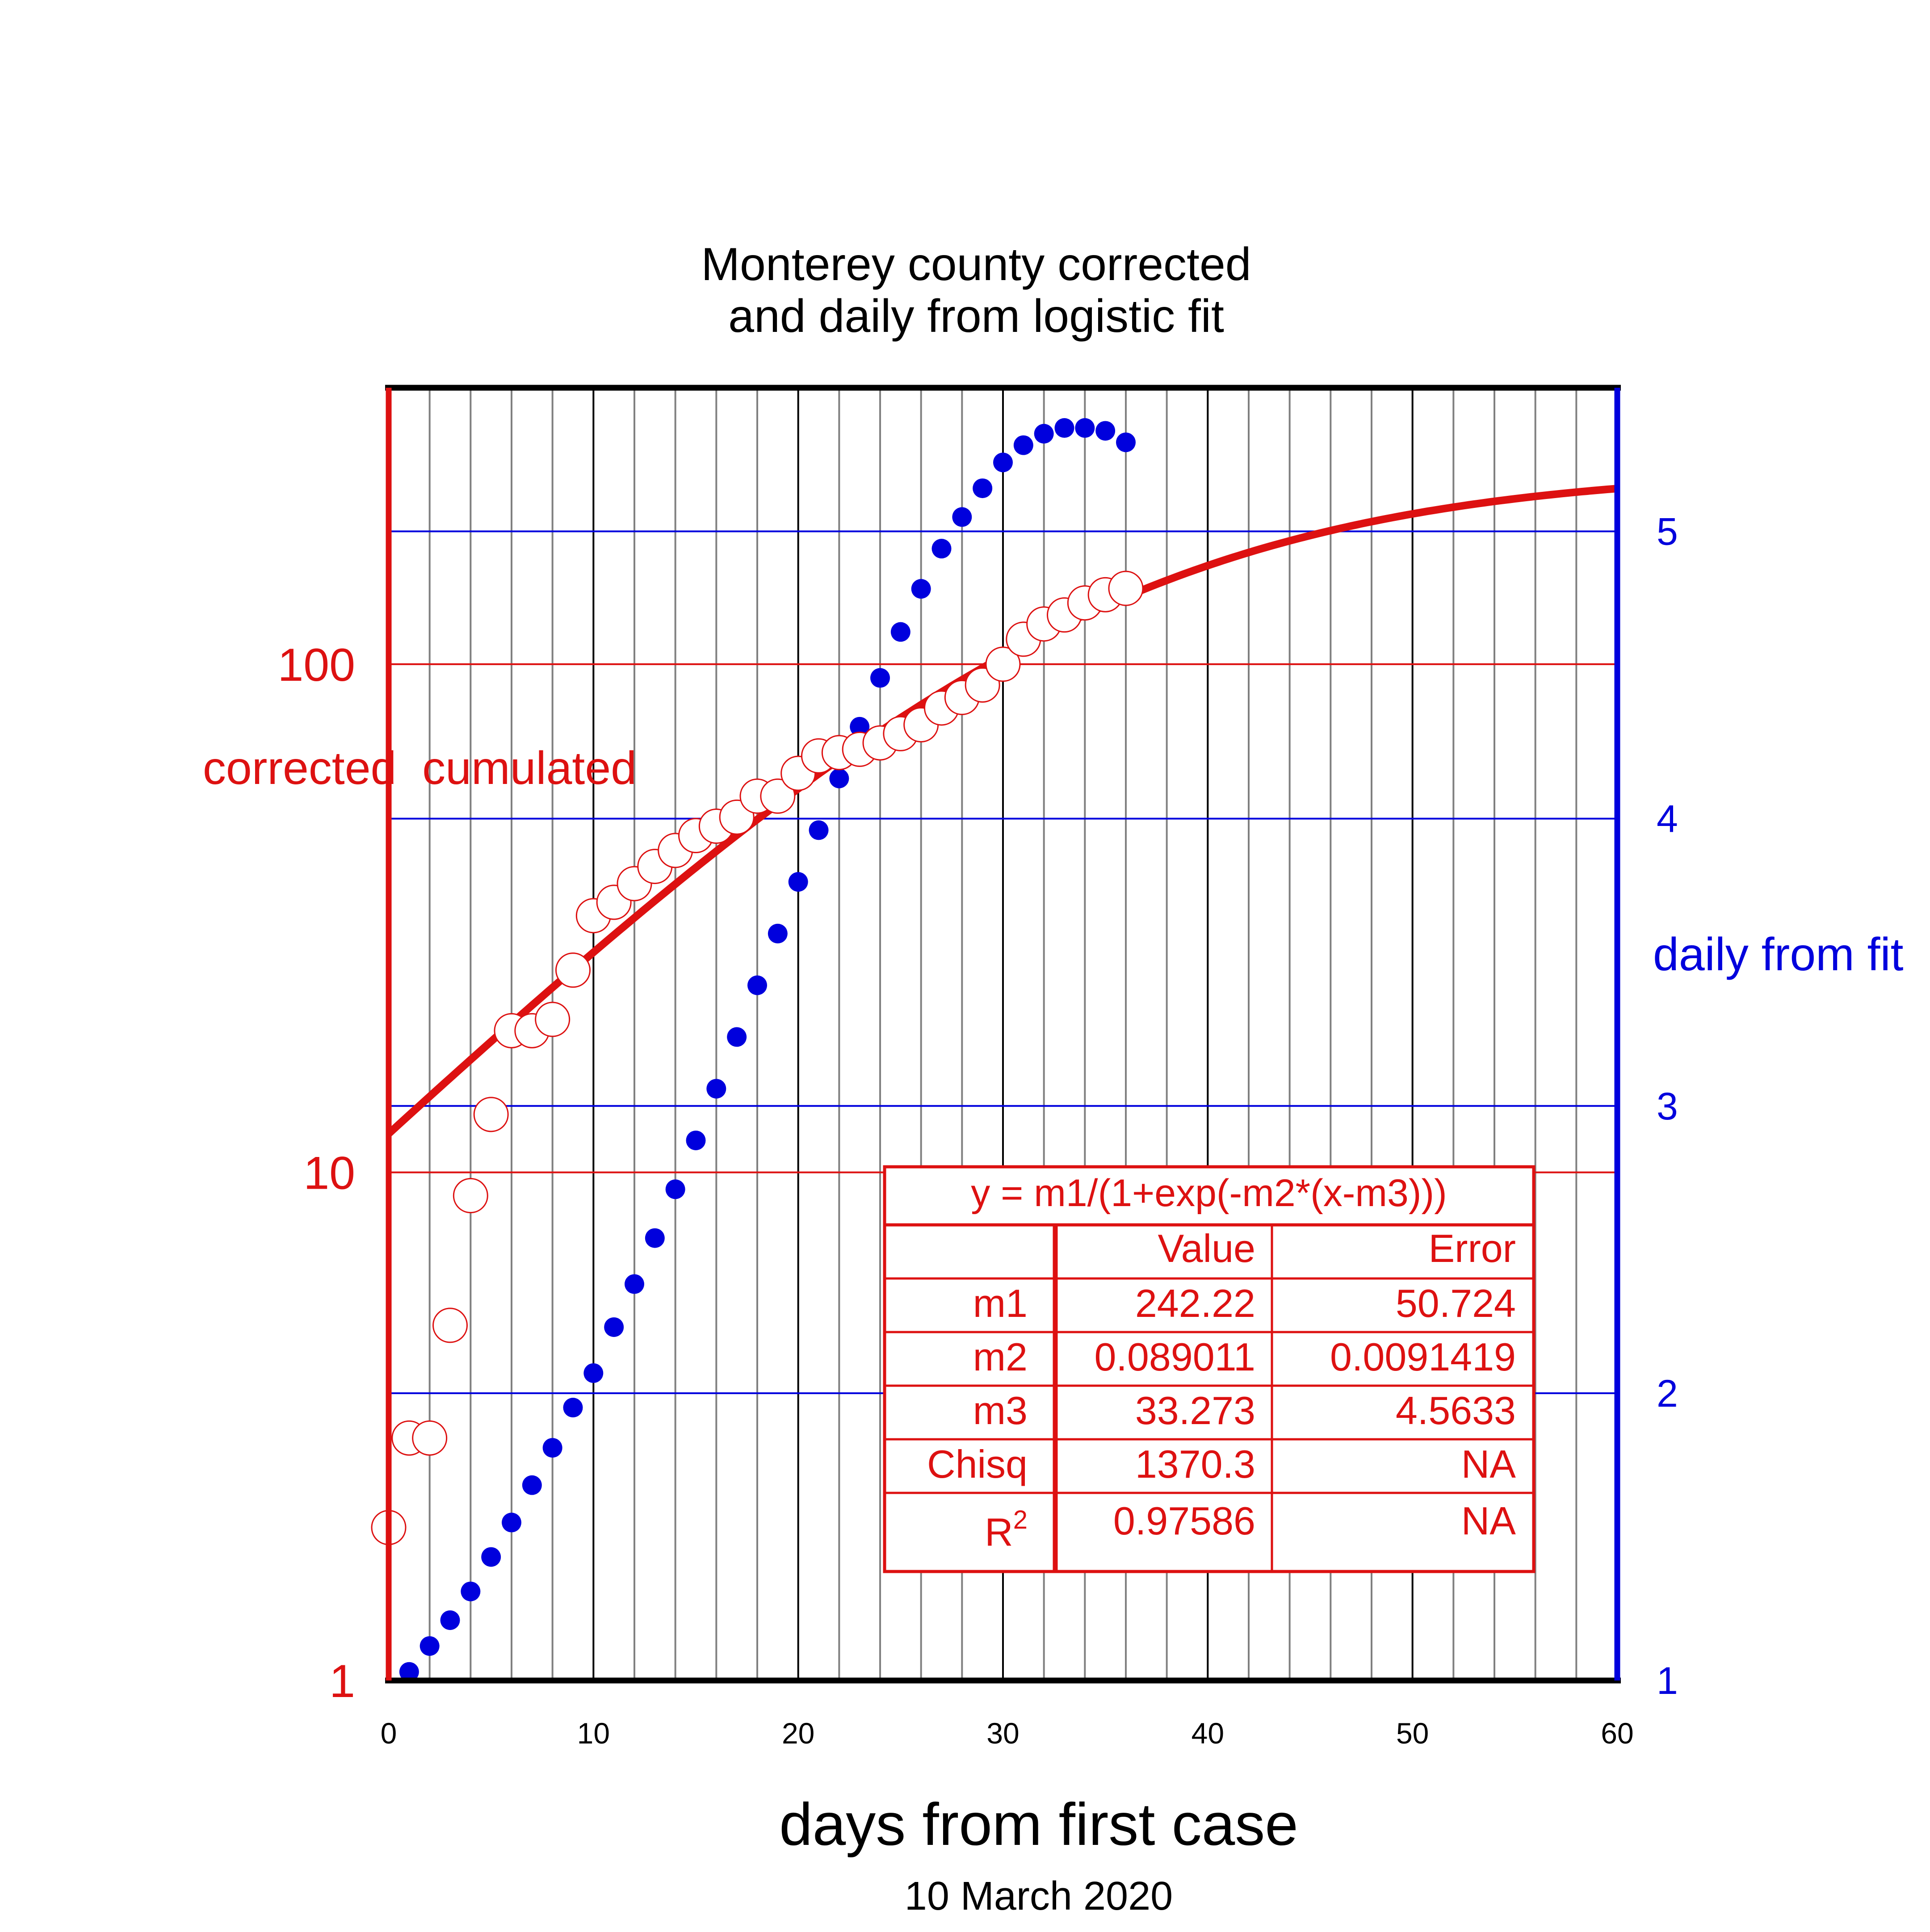 This screenshot has height=1932, width=1930. What do you see at coordinates (329, 1173) in the screenshot?
I see `left-tick-label: 10` at bounding box center [329, 1173].